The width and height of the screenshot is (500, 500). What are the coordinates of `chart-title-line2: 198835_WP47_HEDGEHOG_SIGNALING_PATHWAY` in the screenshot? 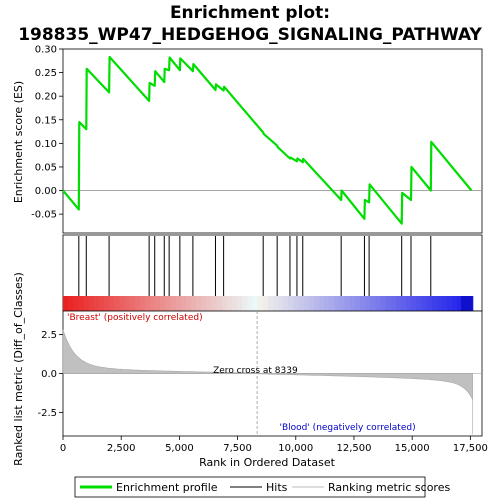 It's located at (250, 35).